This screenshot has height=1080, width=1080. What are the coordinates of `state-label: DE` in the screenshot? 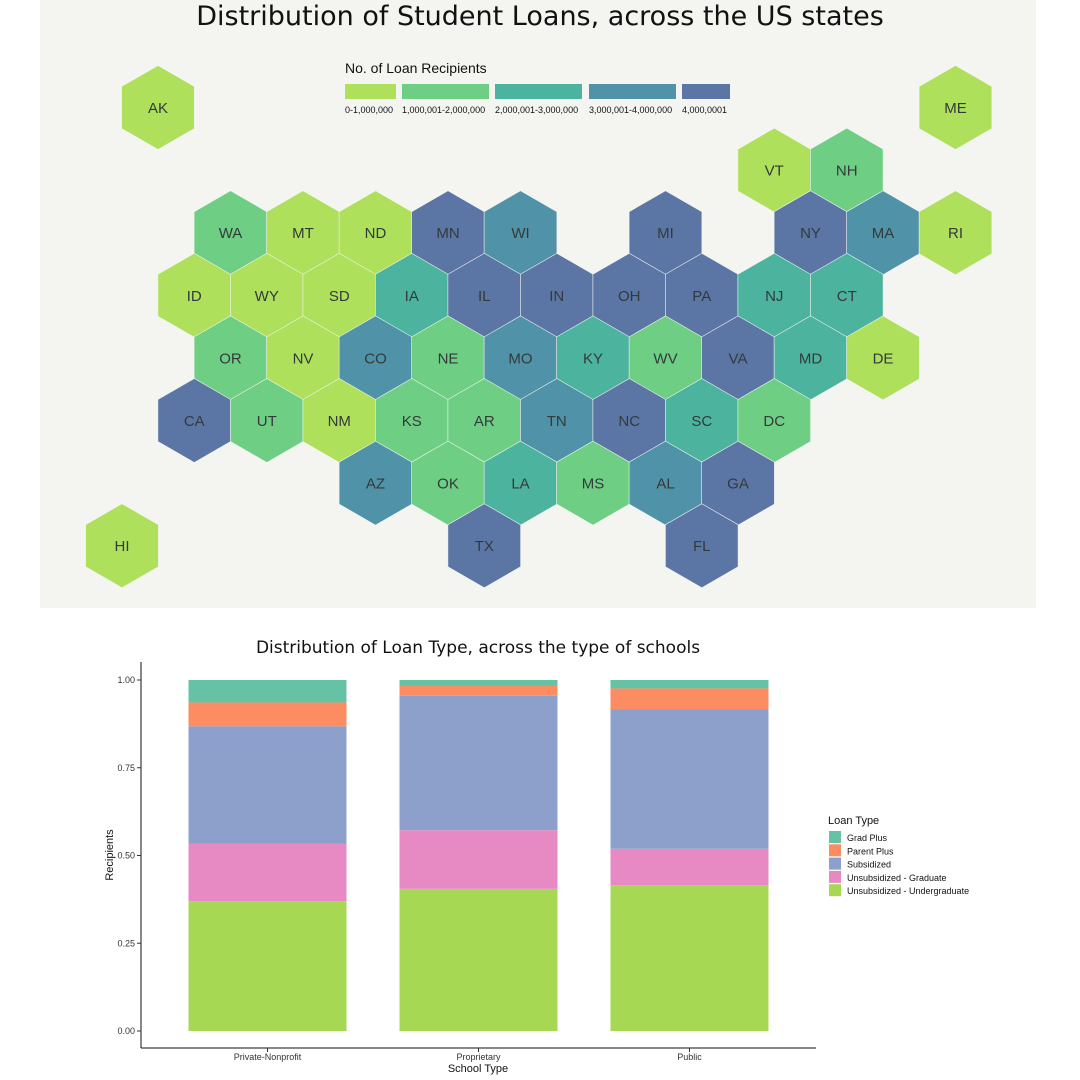 It's located at (883, 358).